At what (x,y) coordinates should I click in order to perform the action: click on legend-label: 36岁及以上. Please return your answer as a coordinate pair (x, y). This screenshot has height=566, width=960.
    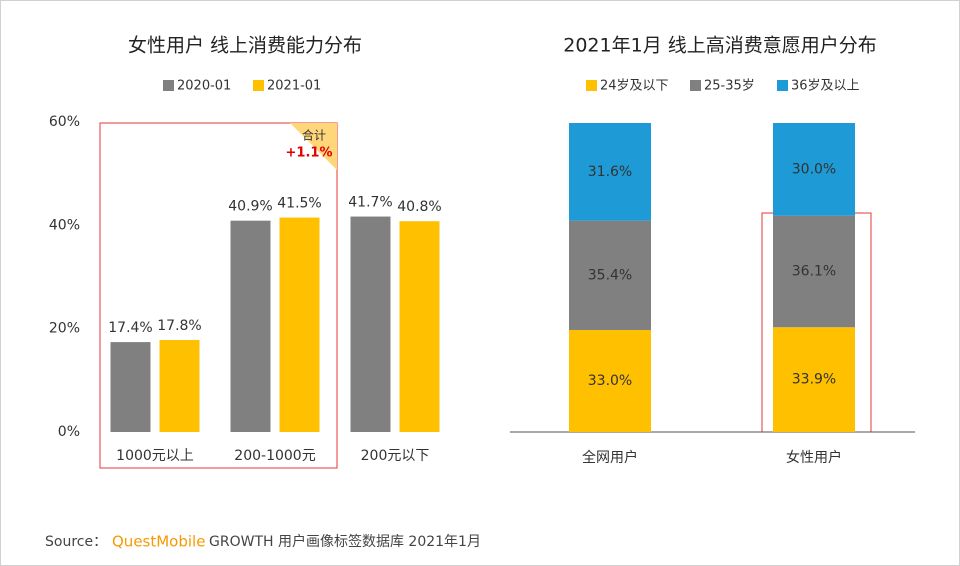
    Looking at the image, I should click on (825, 86).